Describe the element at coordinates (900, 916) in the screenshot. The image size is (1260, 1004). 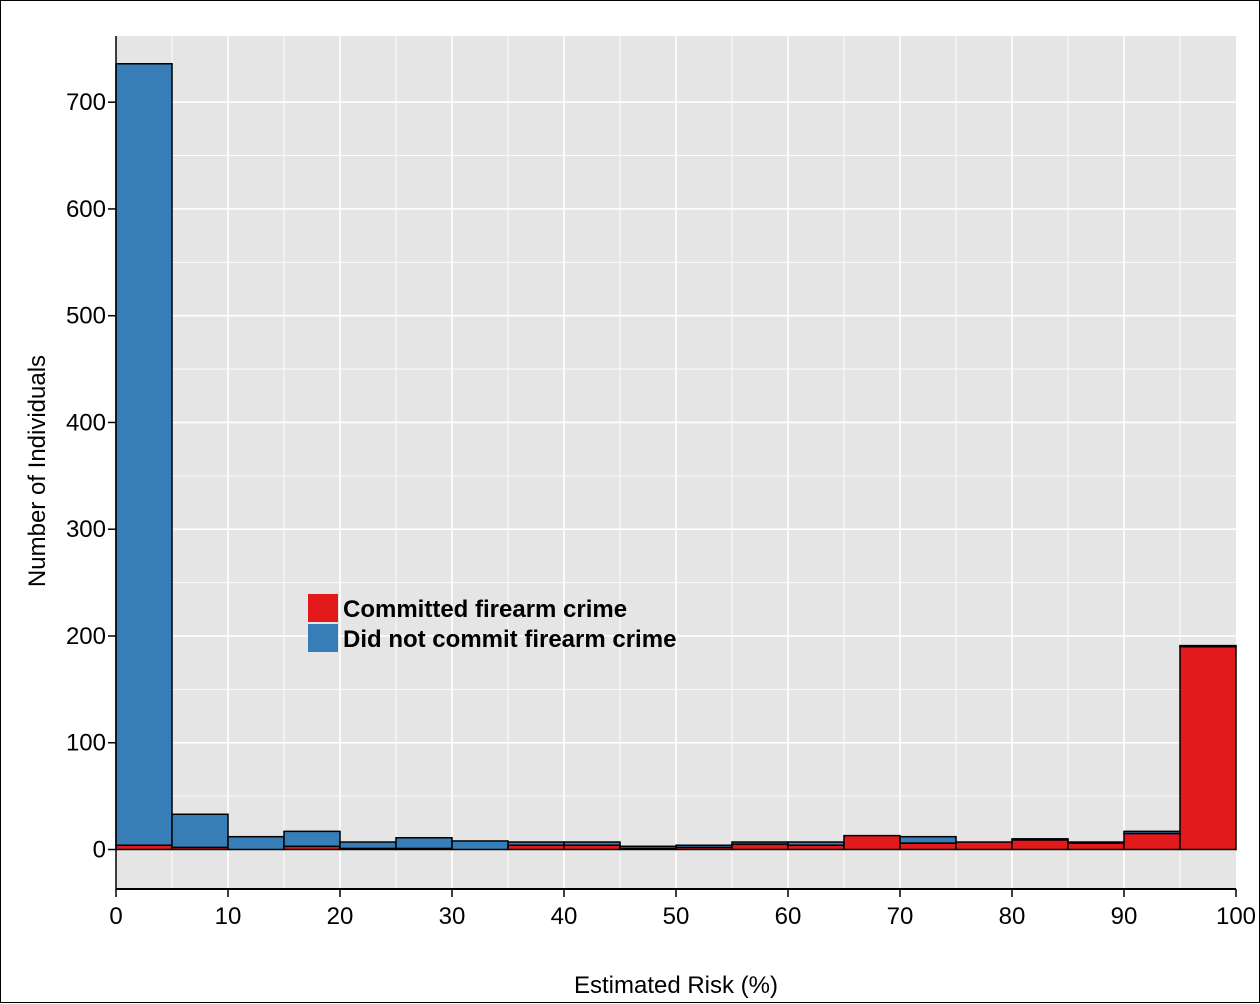
I see `x-tick-label: 70` at that location.